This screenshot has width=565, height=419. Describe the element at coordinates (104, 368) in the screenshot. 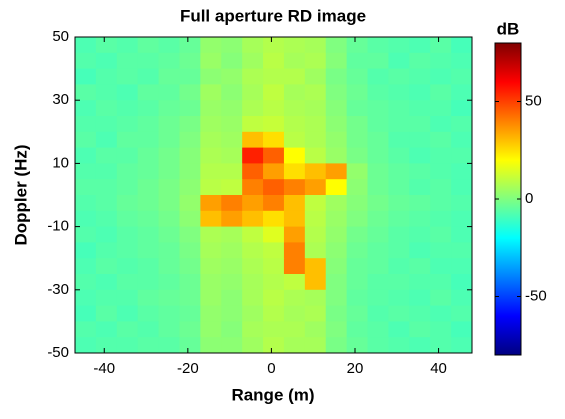

I see `x-tick-label: -40` at that location.